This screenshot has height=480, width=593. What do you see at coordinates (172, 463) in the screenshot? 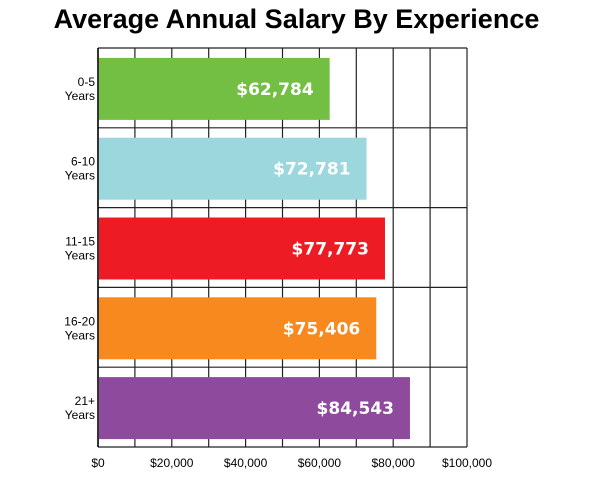
I see `x-tick-label: $20,000` at bounding box center [172, 463].